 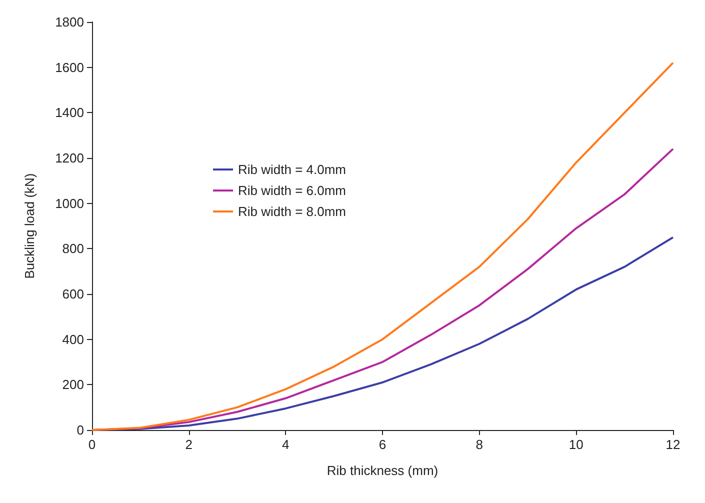 What do you see at coordinates (69, 112) in the screenshot?
I see `y-tick-label: 1400` at bounding box center [69, 112].